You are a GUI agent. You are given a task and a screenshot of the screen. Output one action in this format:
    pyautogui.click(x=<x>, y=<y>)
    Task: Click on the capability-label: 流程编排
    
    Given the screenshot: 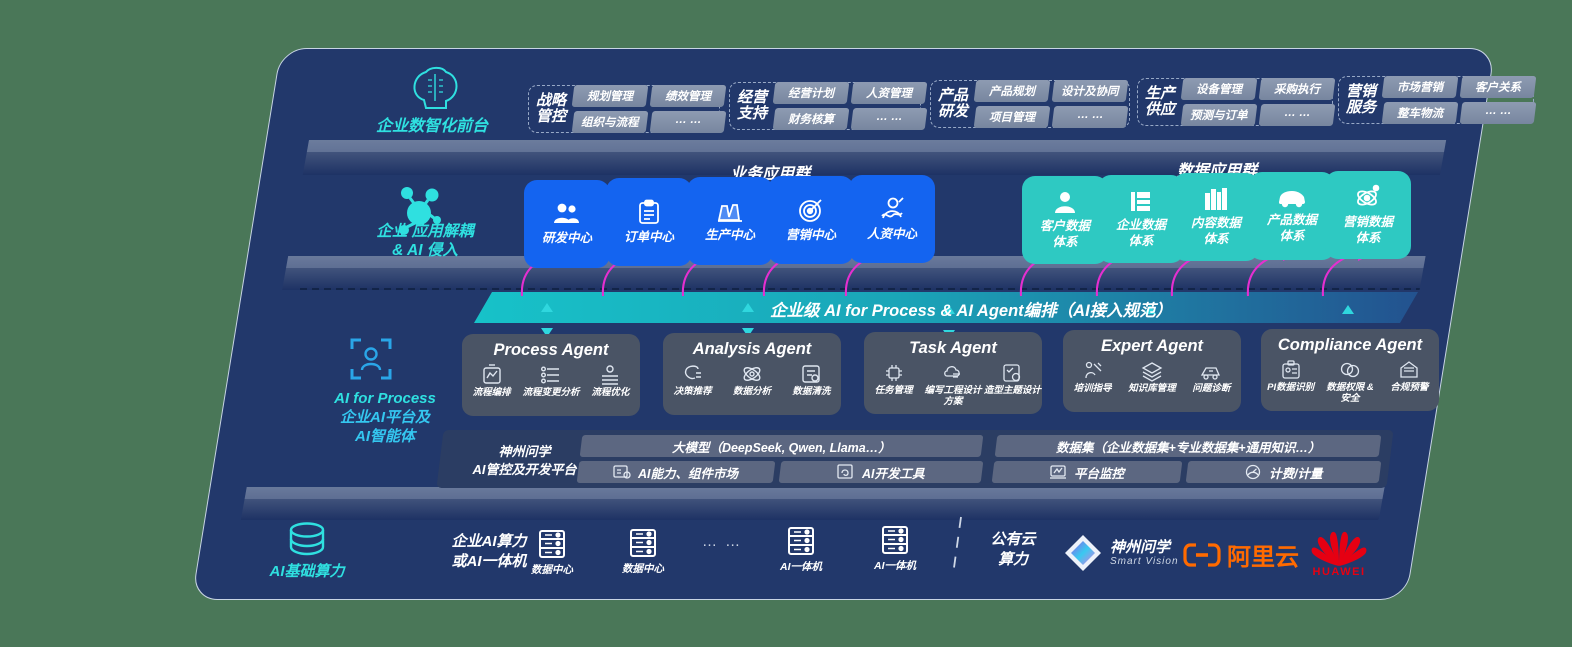 What is the action you would take?
    pyautogui.click(x=491, y=392)
    